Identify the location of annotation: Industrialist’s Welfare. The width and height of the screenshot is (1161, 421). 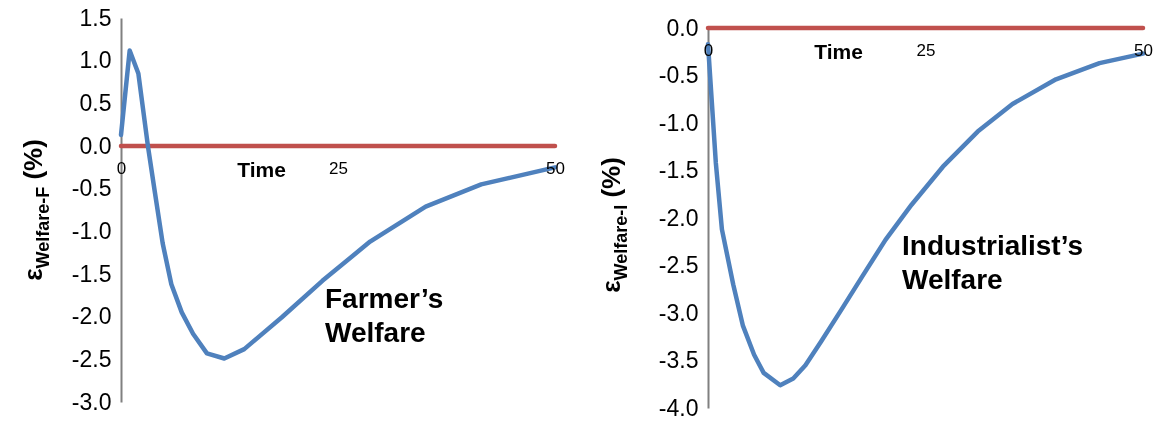
(993, 262).